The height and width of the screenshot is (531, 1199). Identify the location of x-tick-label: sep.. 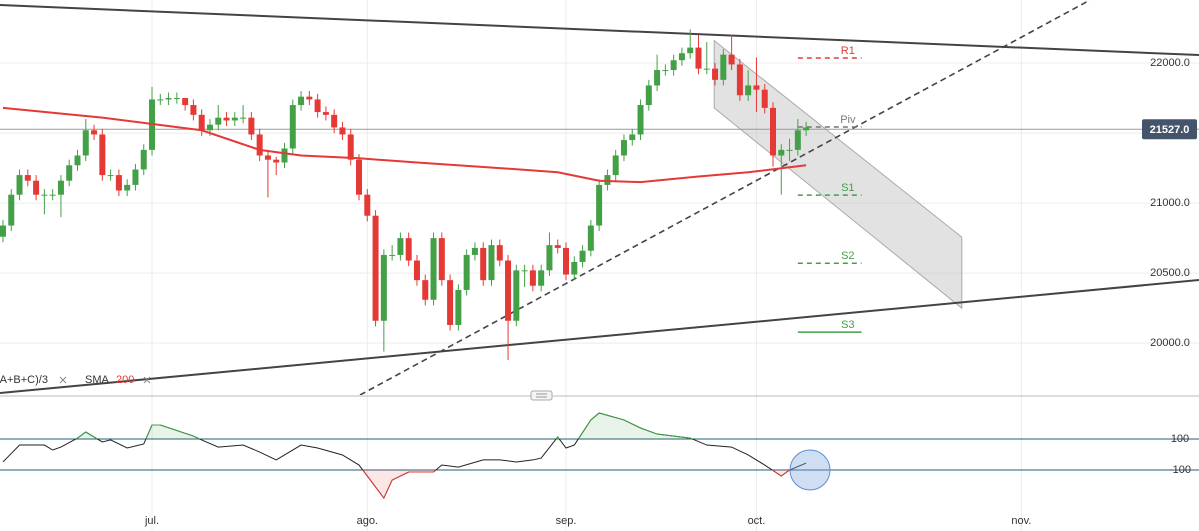
(566, 521).